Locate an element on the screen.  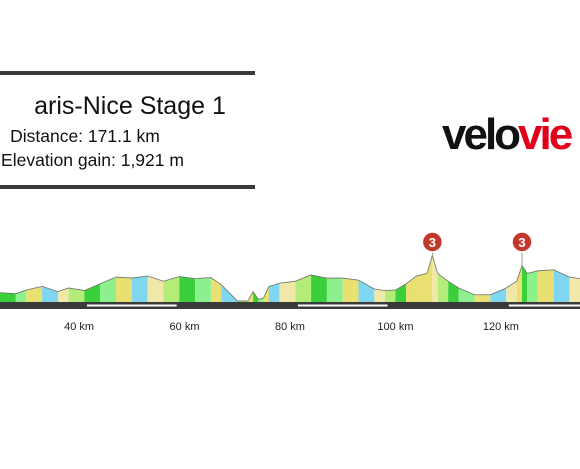
distance-text: Distance: 171.1 km is located at coordinates (85, 136).